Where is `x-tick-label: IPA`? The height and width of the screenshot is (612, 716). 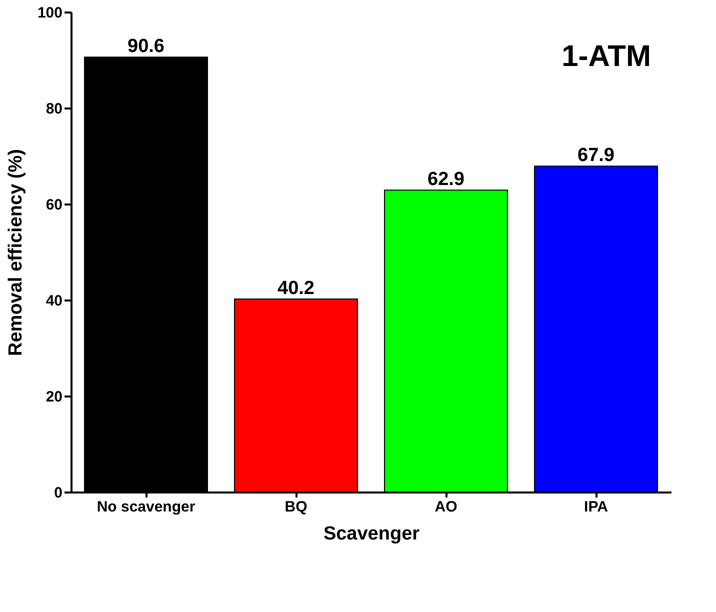
x-tick-label: IPA is located at coordinates (596, 507).